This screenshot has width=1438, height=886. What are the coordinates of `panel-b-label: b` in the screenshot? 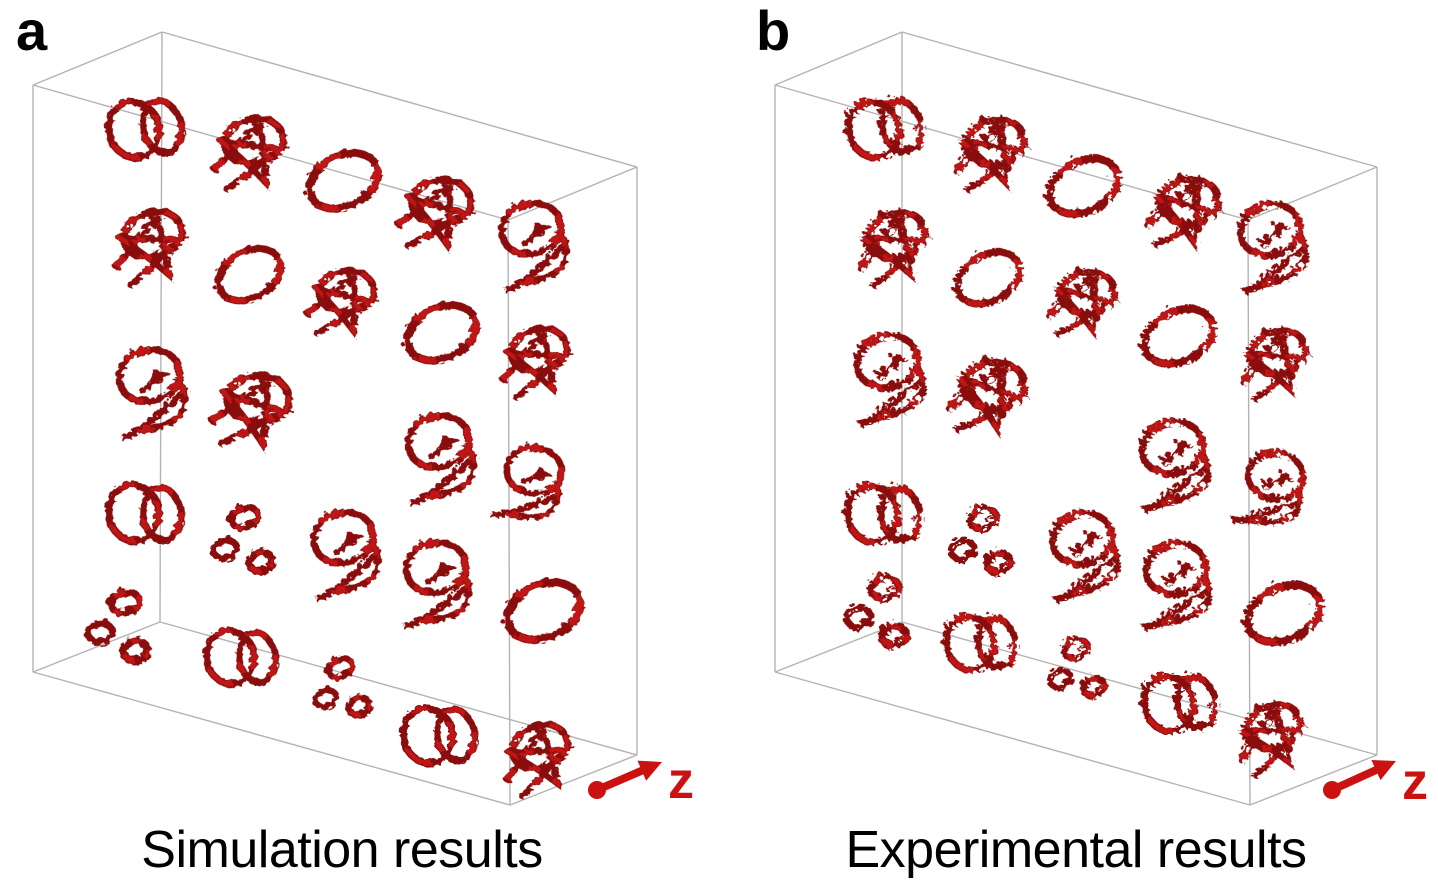 It's located at (773, 31).